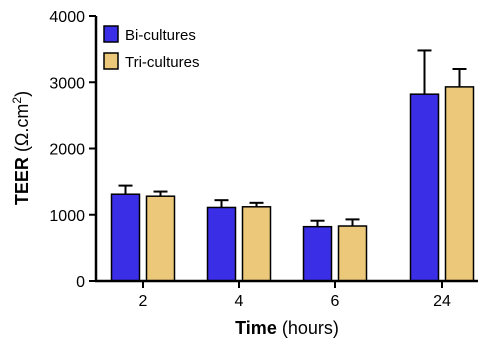 Image resolution: width=486 pixels, height=340 pixels. Describe the element at coordinates (17, 100) in the screenshot. I see `y-axis-title-sup: 2` at that location.